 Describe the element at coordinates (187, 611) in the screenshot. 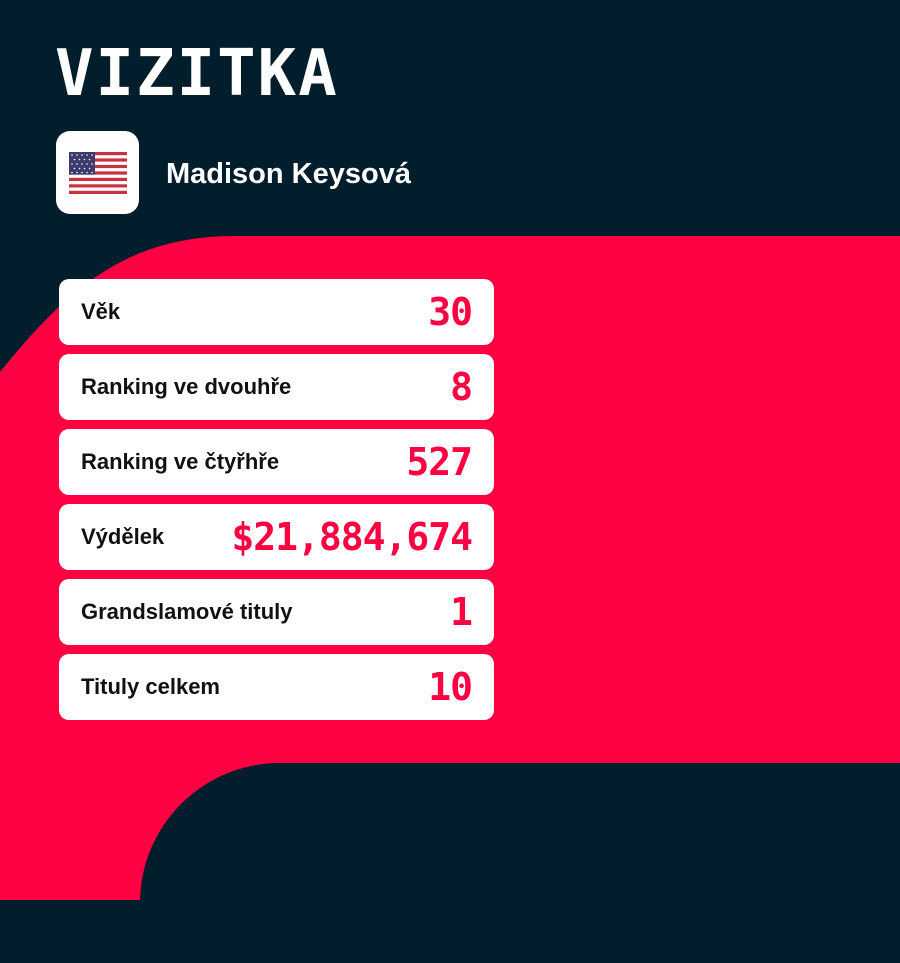

I see `stat-label: Grandslamové tituly` at that location.